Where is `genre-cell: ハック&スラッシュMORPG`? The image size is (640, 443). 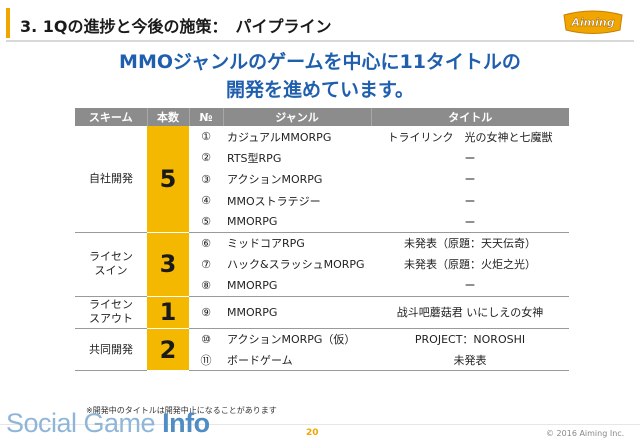
genre-cell: ハック&スラッシュMORPG is located at coordinates (296, 265).